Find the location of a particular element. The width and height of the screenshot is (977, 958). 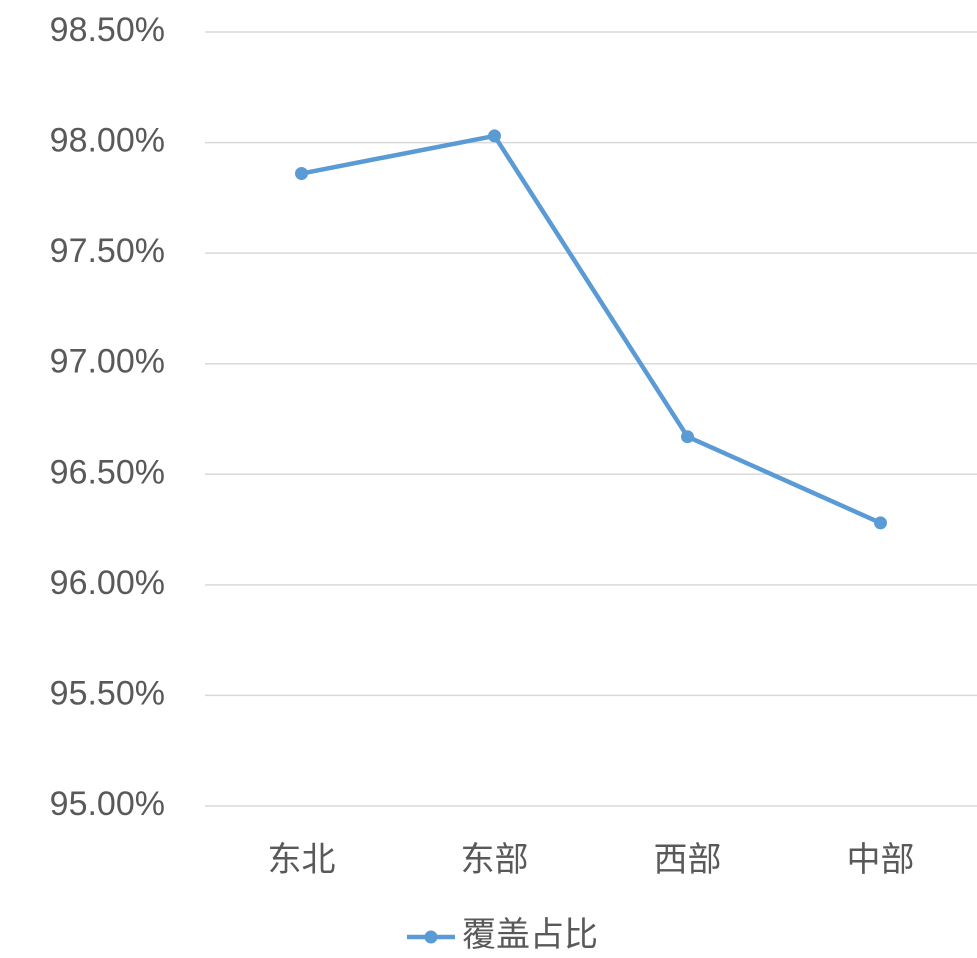

x-tick-label: 东北 is located at coordinates (302, 860).